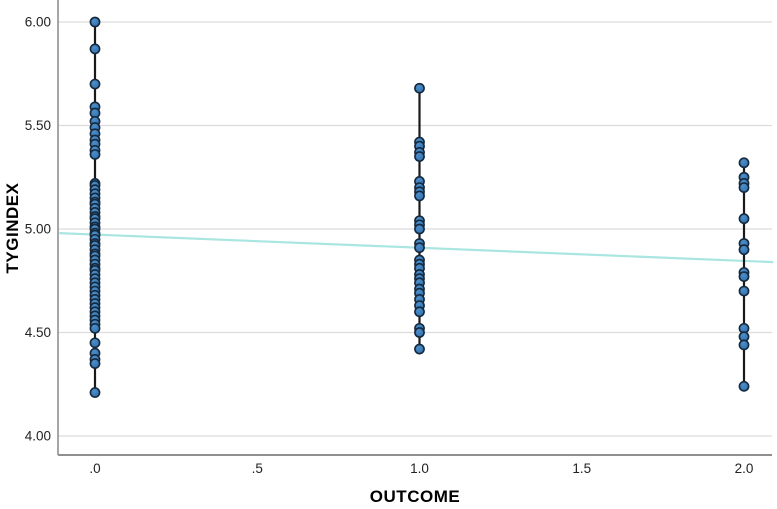 The height and width of the screenshot is (509, 777). What do you see at coordinates (38, 22) in the screenshot?
I see `y-tick-label: 6.00` at bounding box center [38, 22].